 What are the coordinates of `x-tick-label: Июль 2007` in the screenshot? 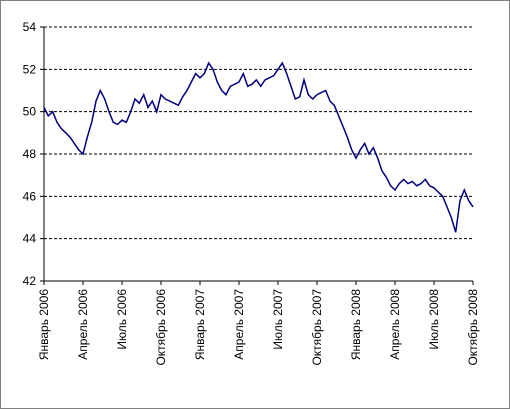 It's located at (278, 319).